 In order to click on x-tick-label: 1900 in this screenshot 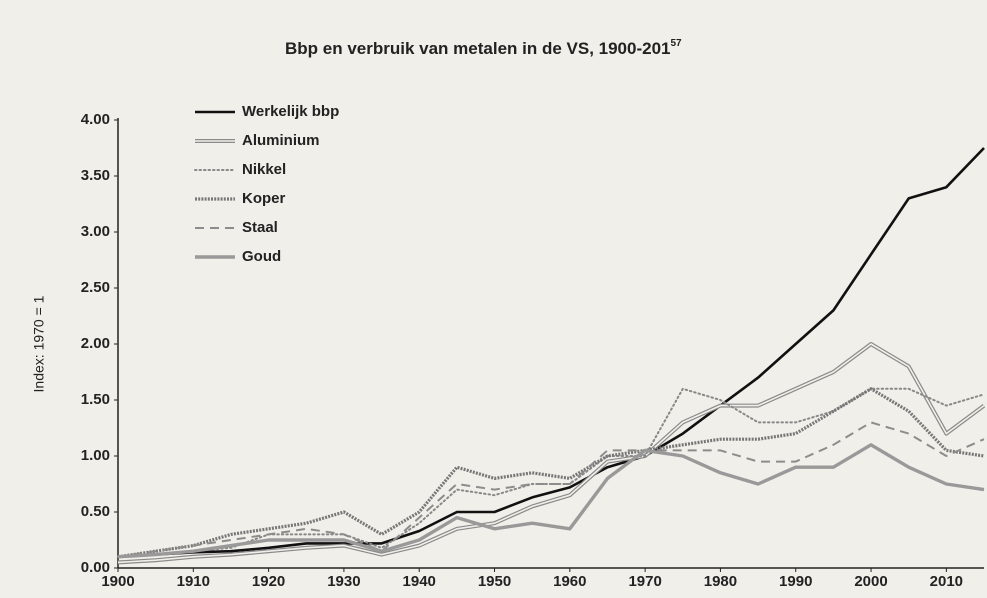, I will do `click(117, 581)`.